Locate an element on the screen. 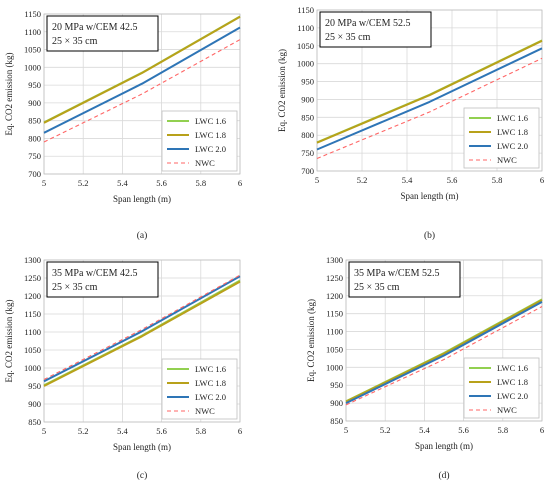 This screenshot has width=550, height=489. y-tick-label: 1250 is located at coordinates (32, 278).